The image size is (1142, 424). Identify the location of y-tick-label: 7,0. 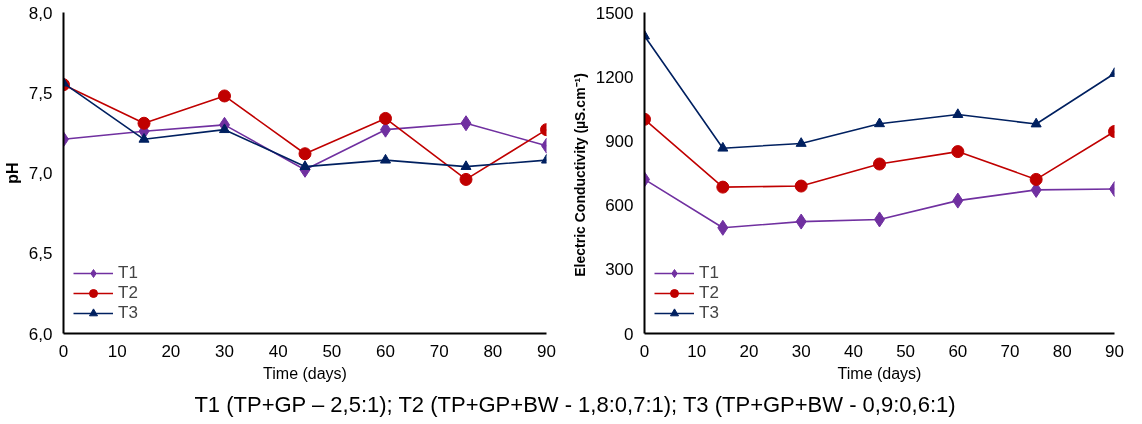
(40, 173).